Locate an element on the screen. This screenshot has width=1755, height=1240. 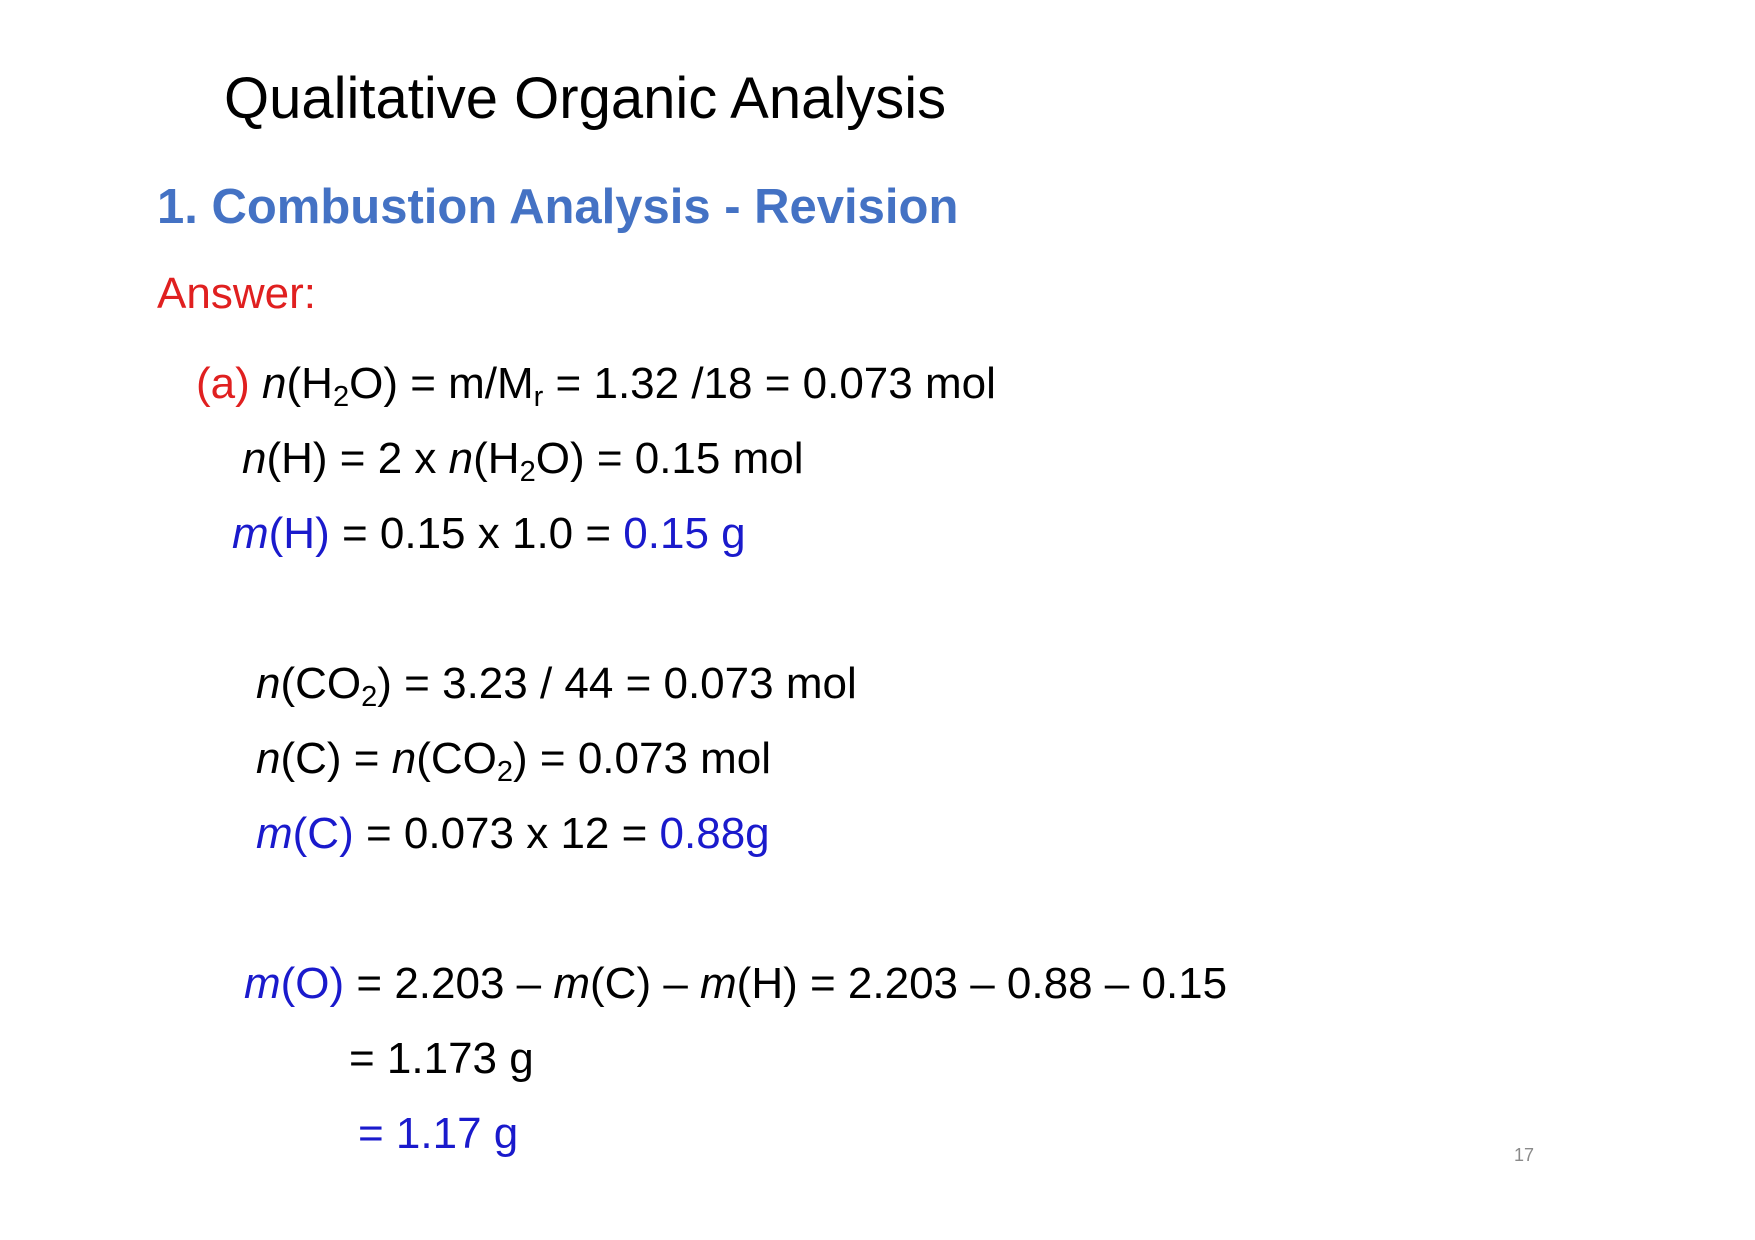
oxygen-intermediate-result: = 1.173 g is located at coordinates (441, 1058).